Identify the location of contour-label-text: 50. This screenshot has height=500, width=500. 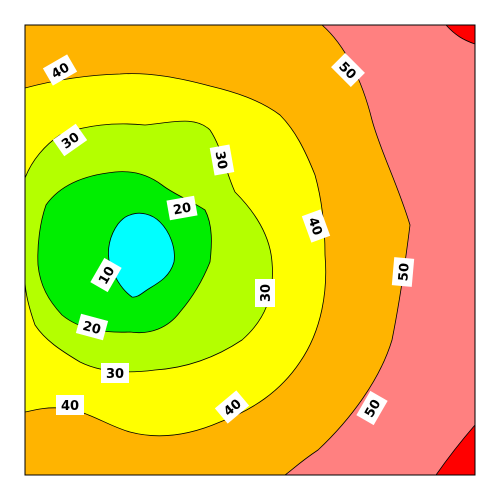
(404, 271).